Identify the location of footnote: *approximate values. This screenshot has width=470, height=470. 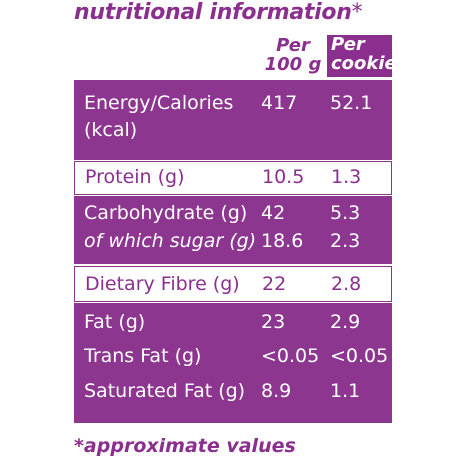
(185, 446).